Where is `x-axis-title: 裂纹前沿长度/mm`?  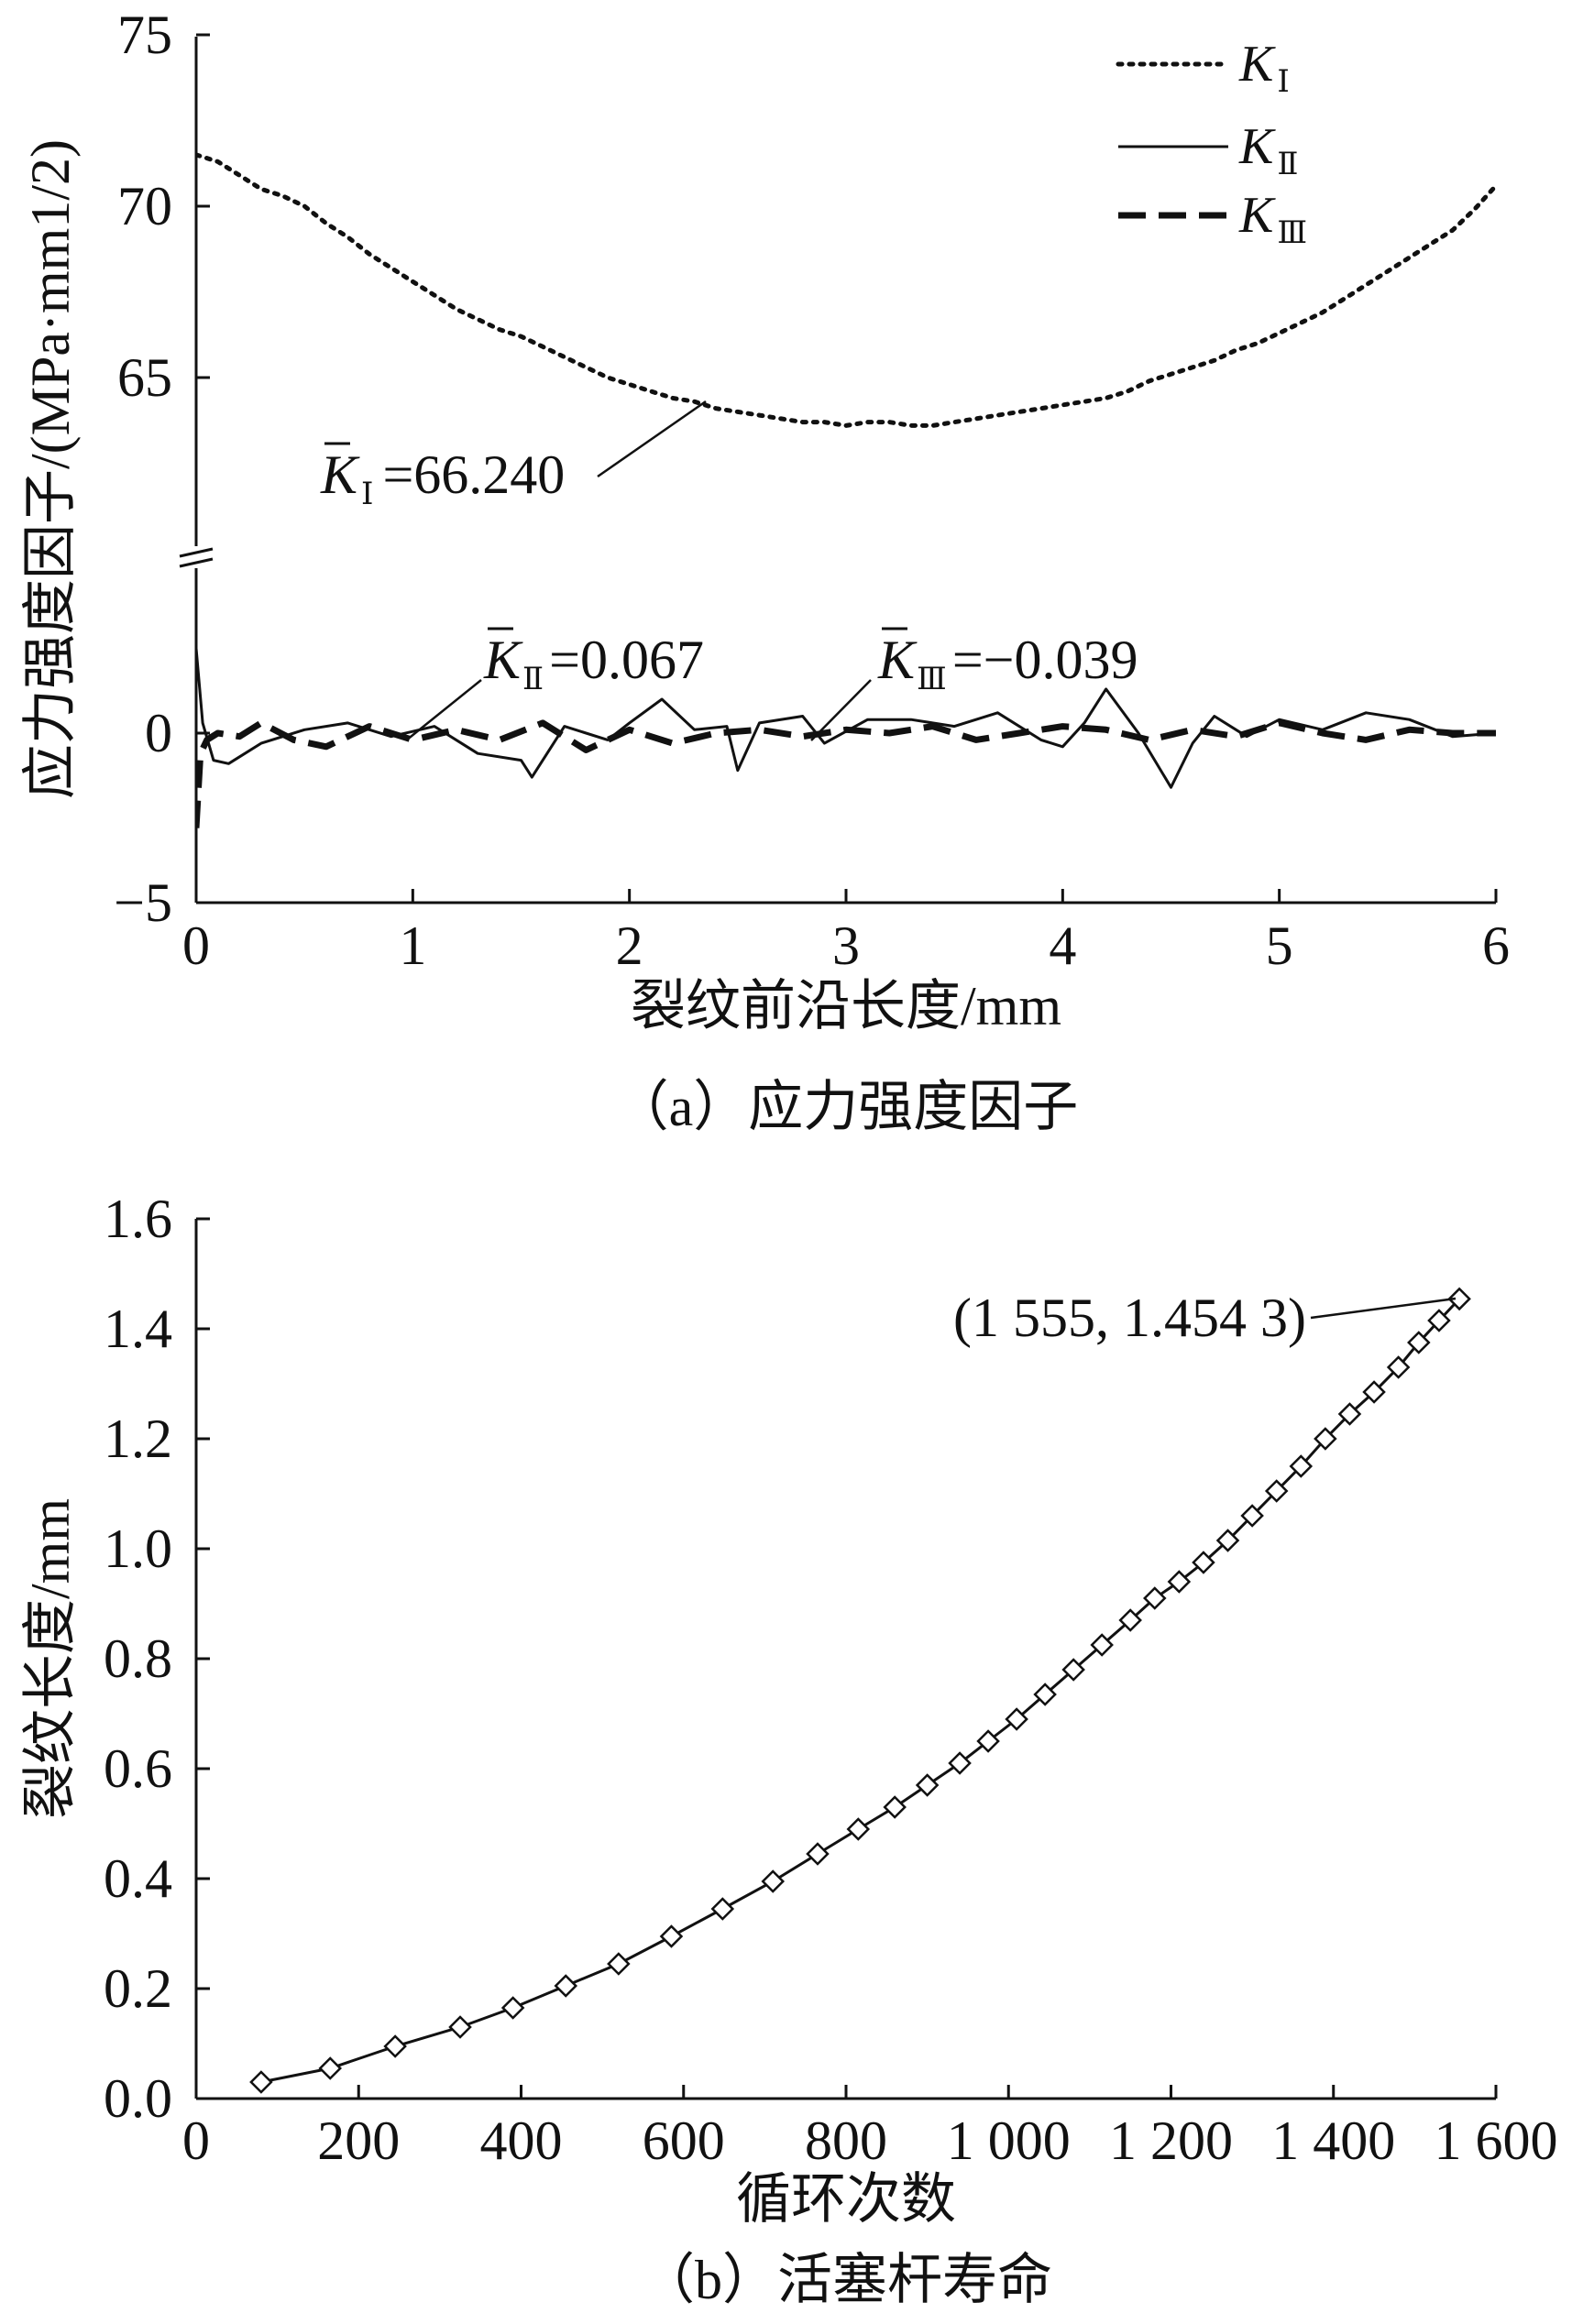
x-axis-title: 裂纹前沿长度/mm is located at coordinates (846, 1006).